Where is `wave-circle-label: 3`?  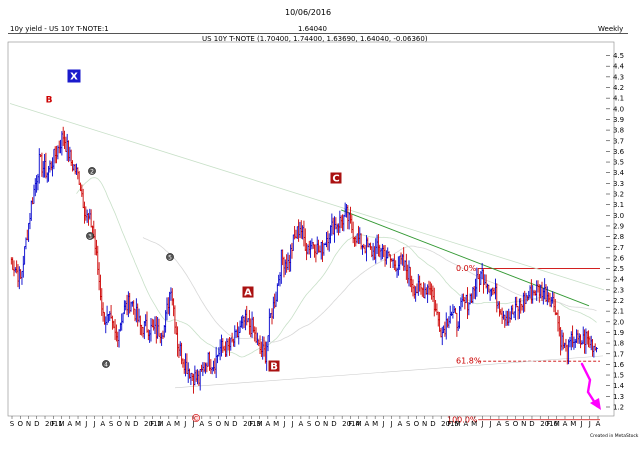
wave-circle-label: 3 is located at coordinates (90, 236).